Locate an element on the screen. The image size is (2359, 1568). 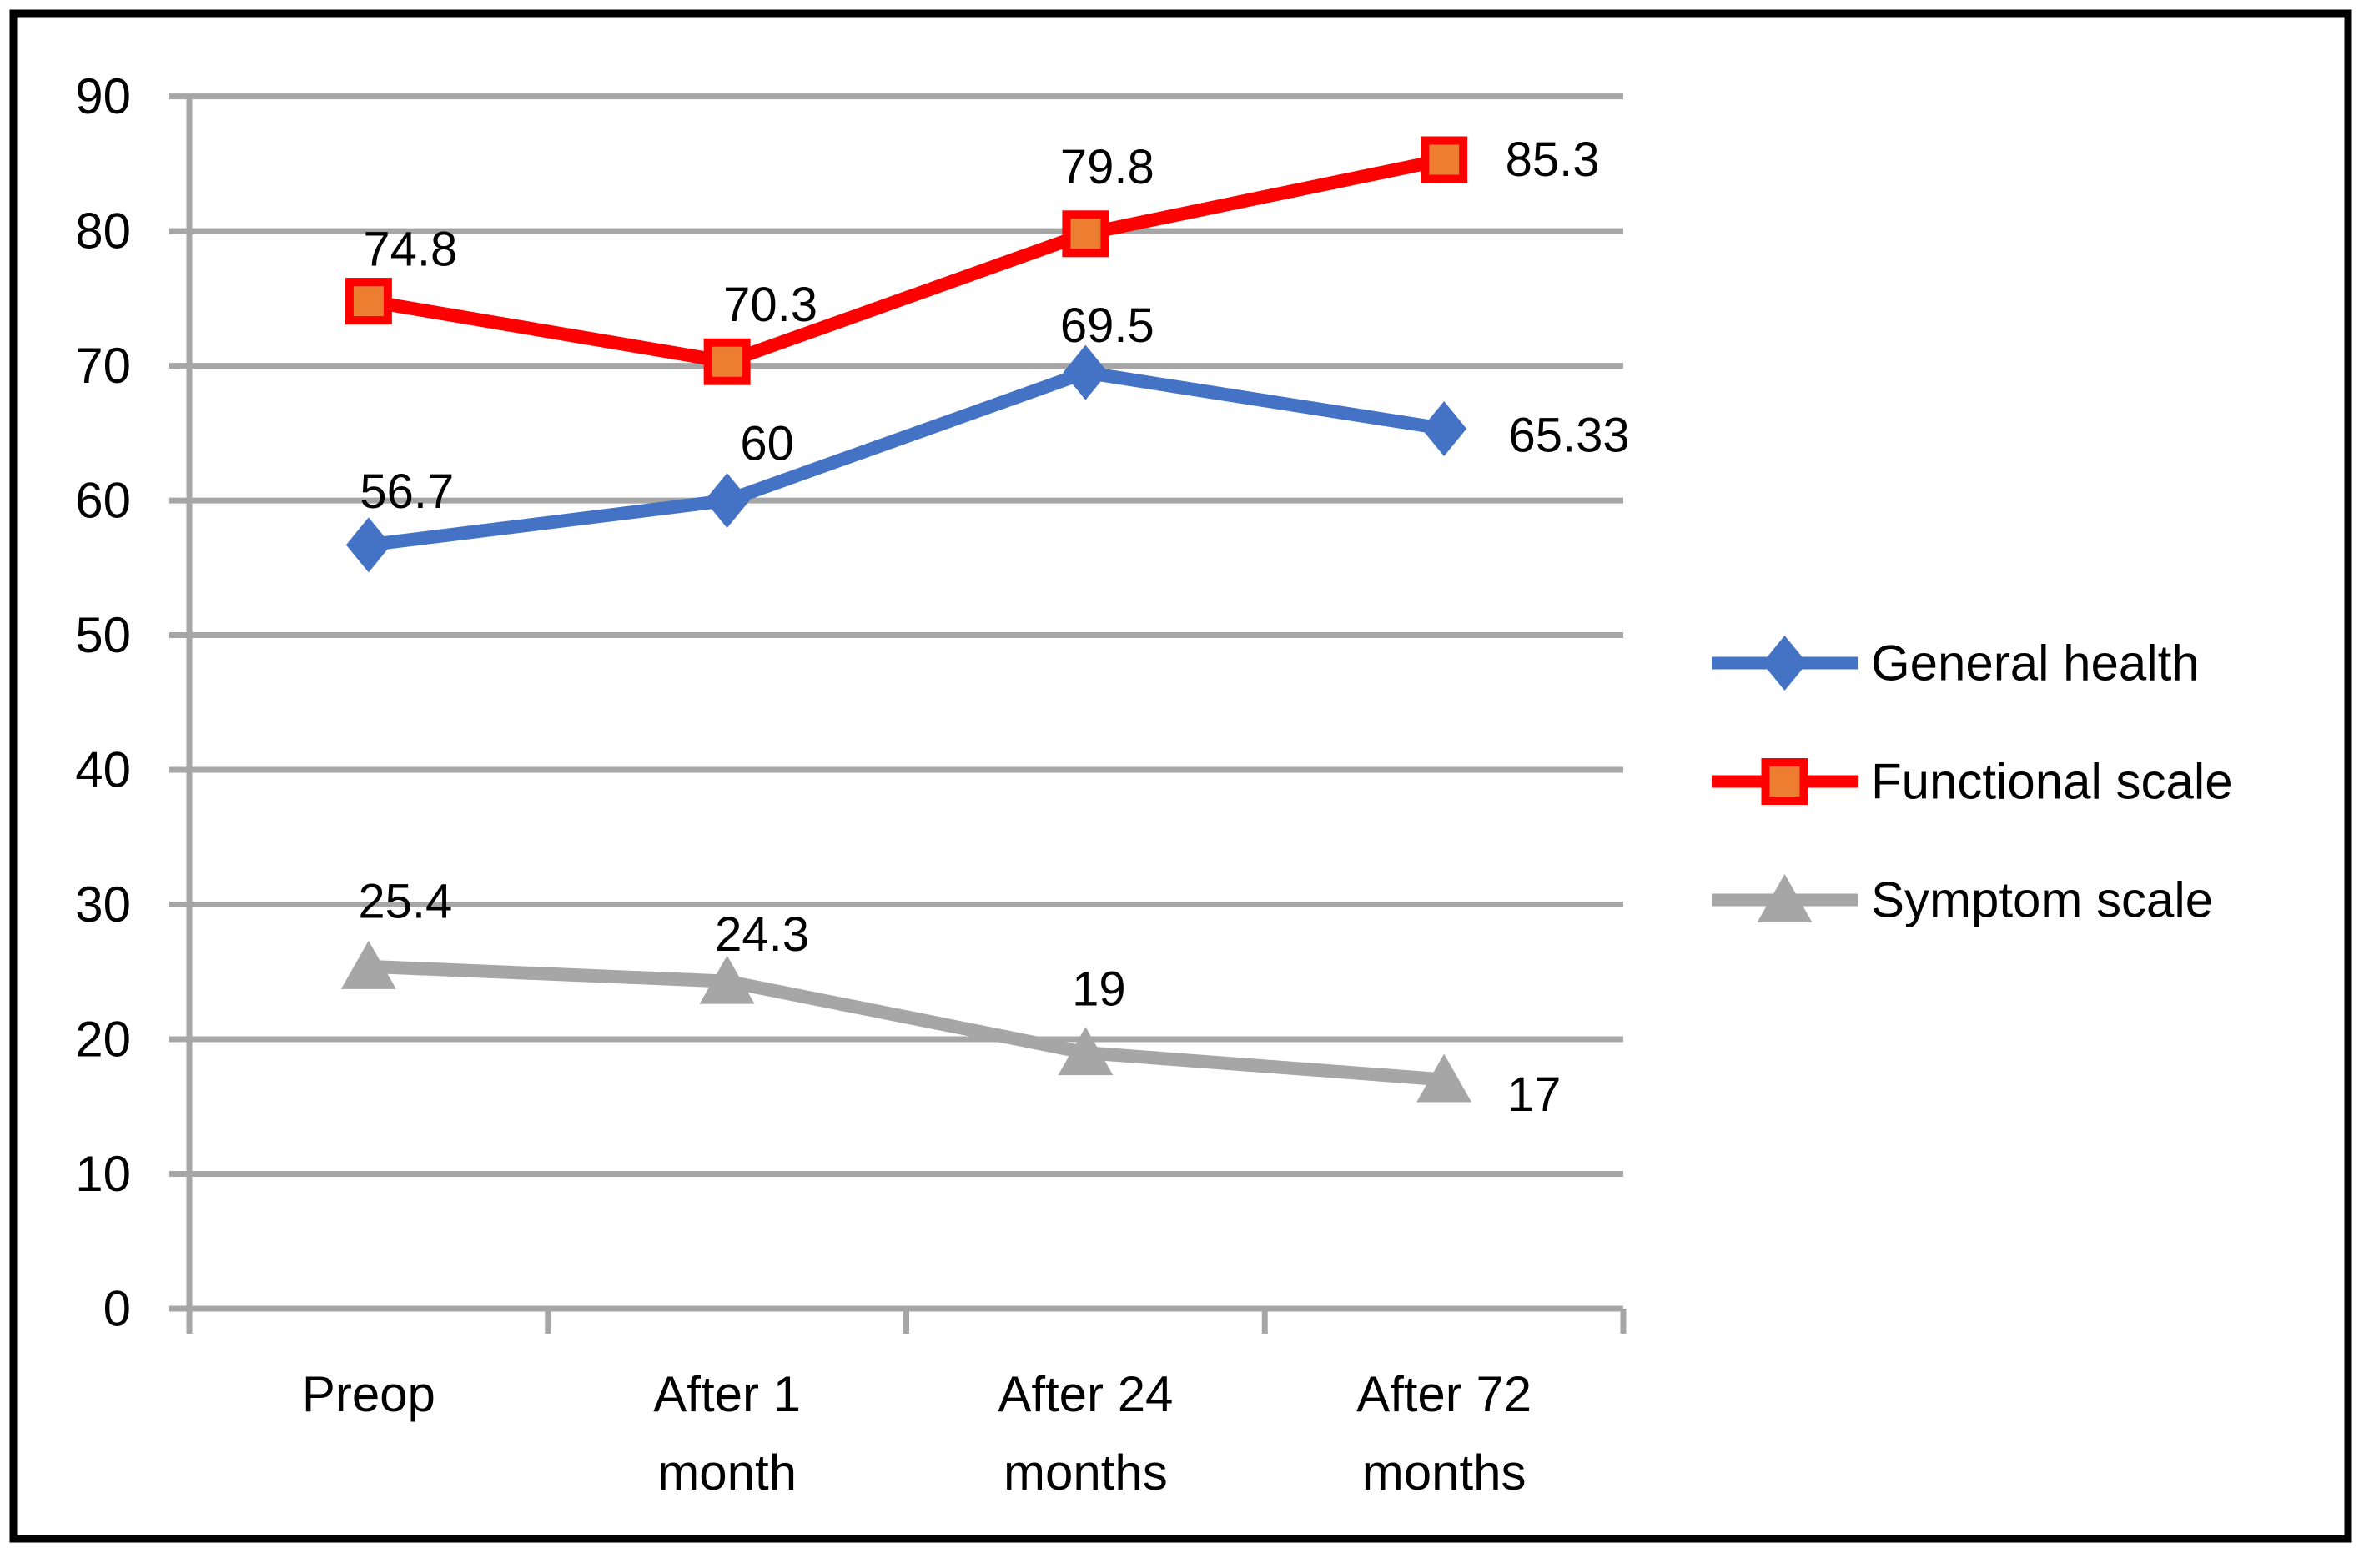
y-axis-label: 50 is located at coordinates (103, 635).